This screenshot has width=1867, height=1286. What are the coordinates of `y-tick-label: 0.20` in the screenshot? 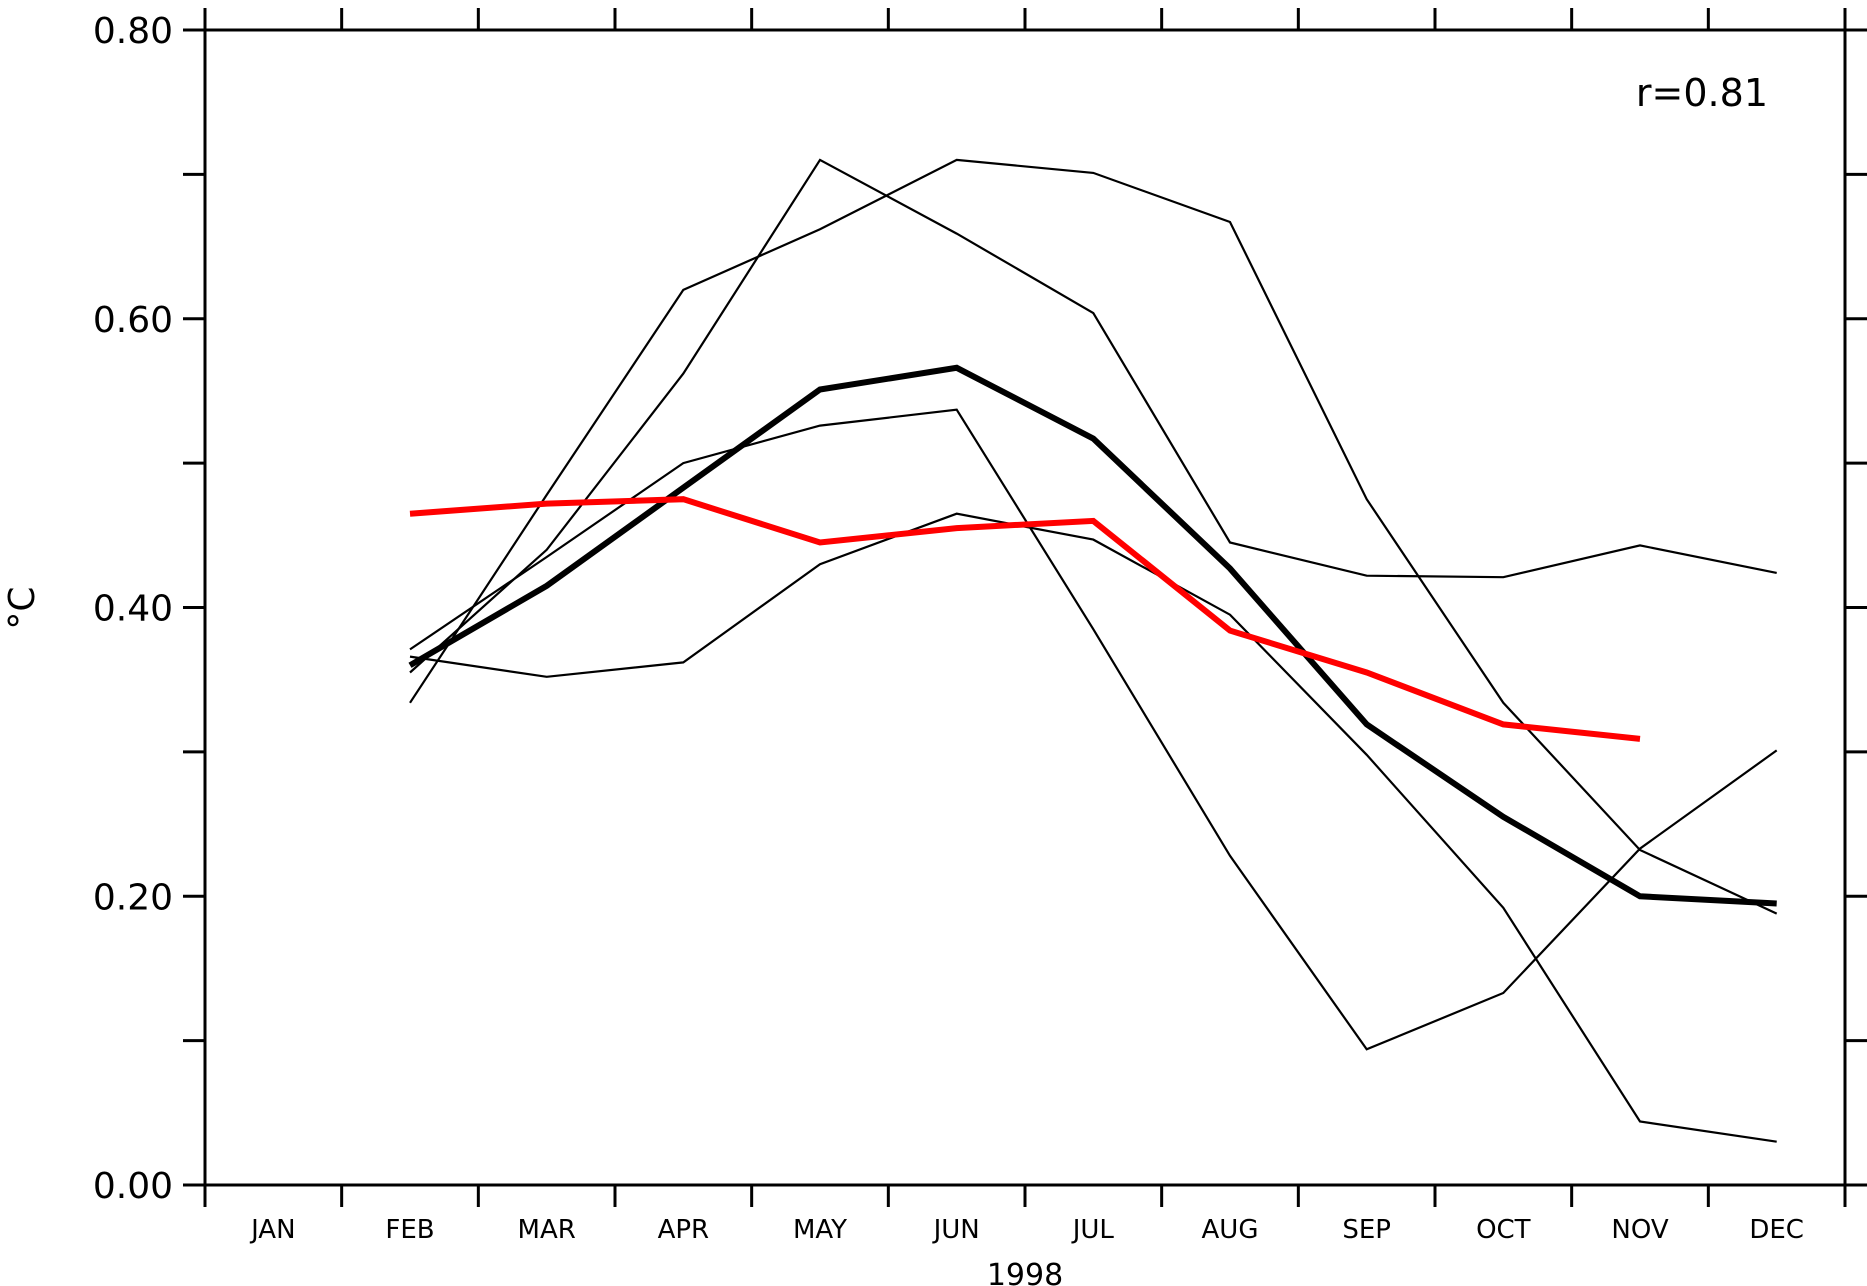 It's located at (133, 897).